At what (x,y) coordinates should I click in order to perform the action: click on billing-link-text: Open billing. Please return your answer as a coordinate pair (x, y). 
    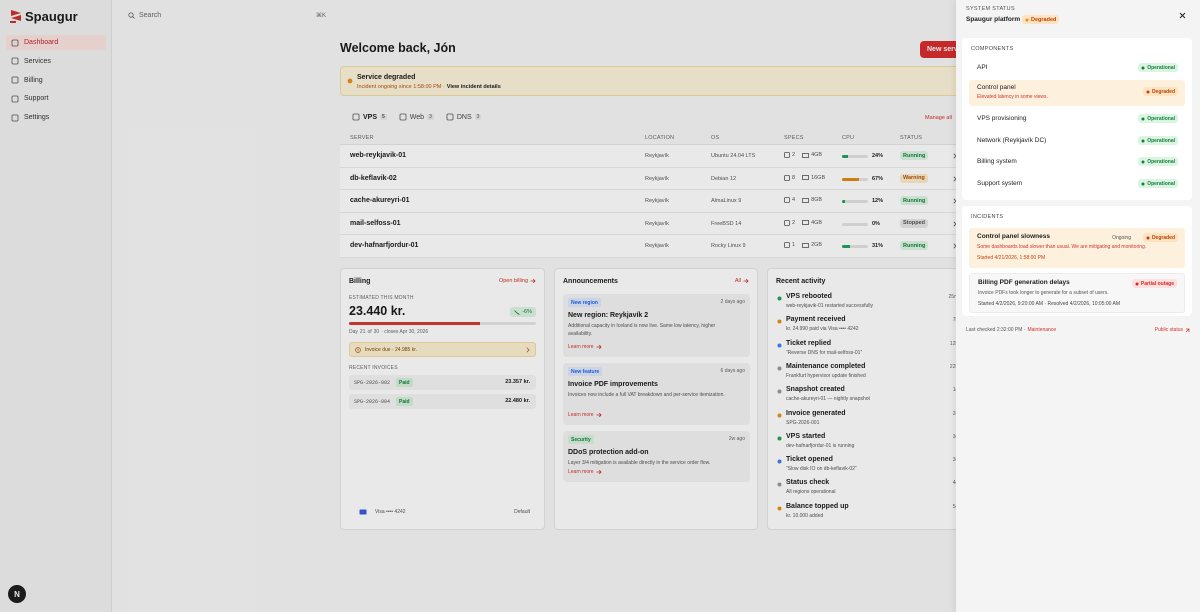
    Looking at the image, I should click on (513, 281).